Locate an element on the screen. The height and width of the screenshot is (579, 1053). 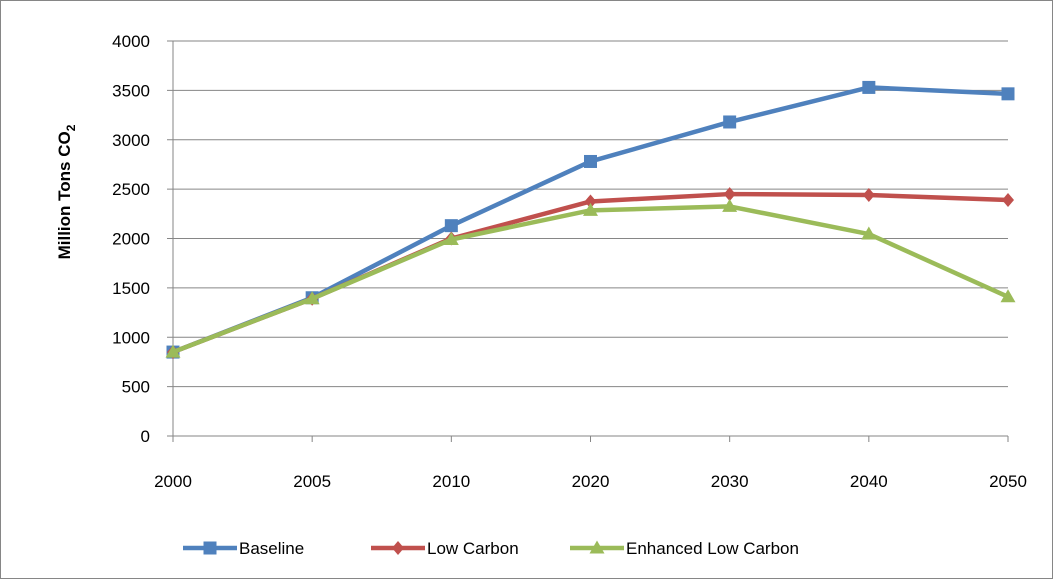
legend: Baseline Low Carbon Enhanced Low Carbon is located at coordinates (491, 548).